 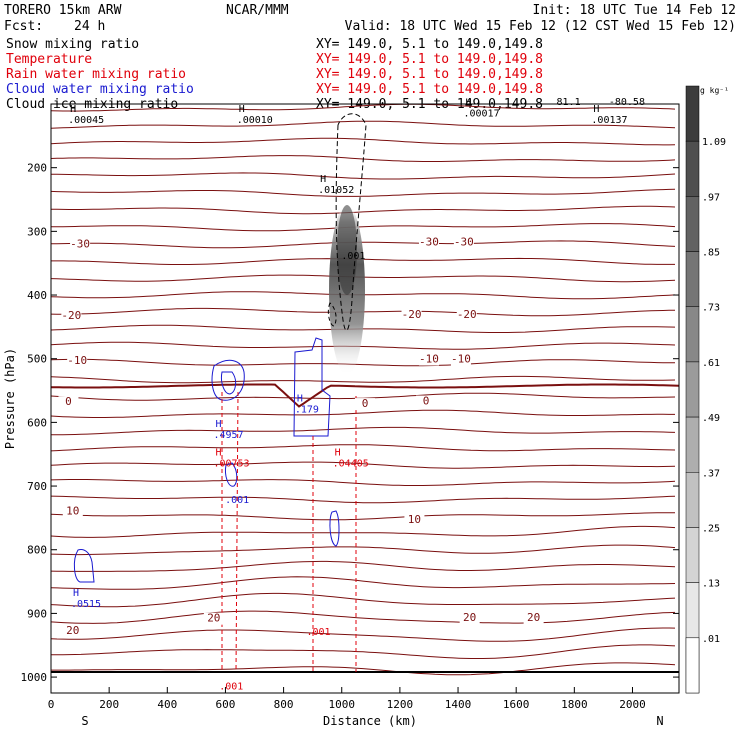 I want to click on extreme-value: .01052, so click(x=336, y=190).